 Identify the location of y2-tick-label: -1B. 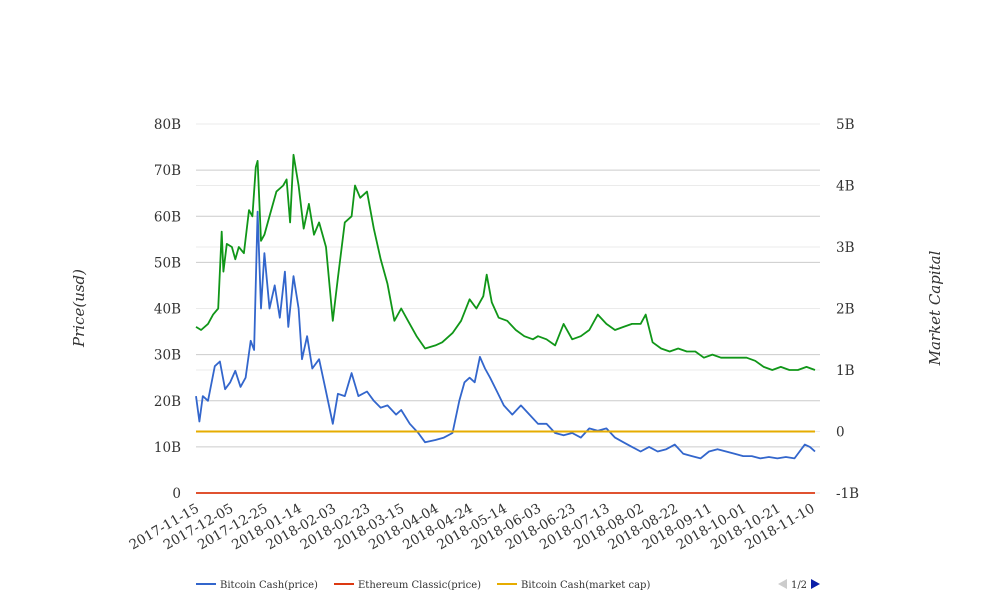
(847, 494).